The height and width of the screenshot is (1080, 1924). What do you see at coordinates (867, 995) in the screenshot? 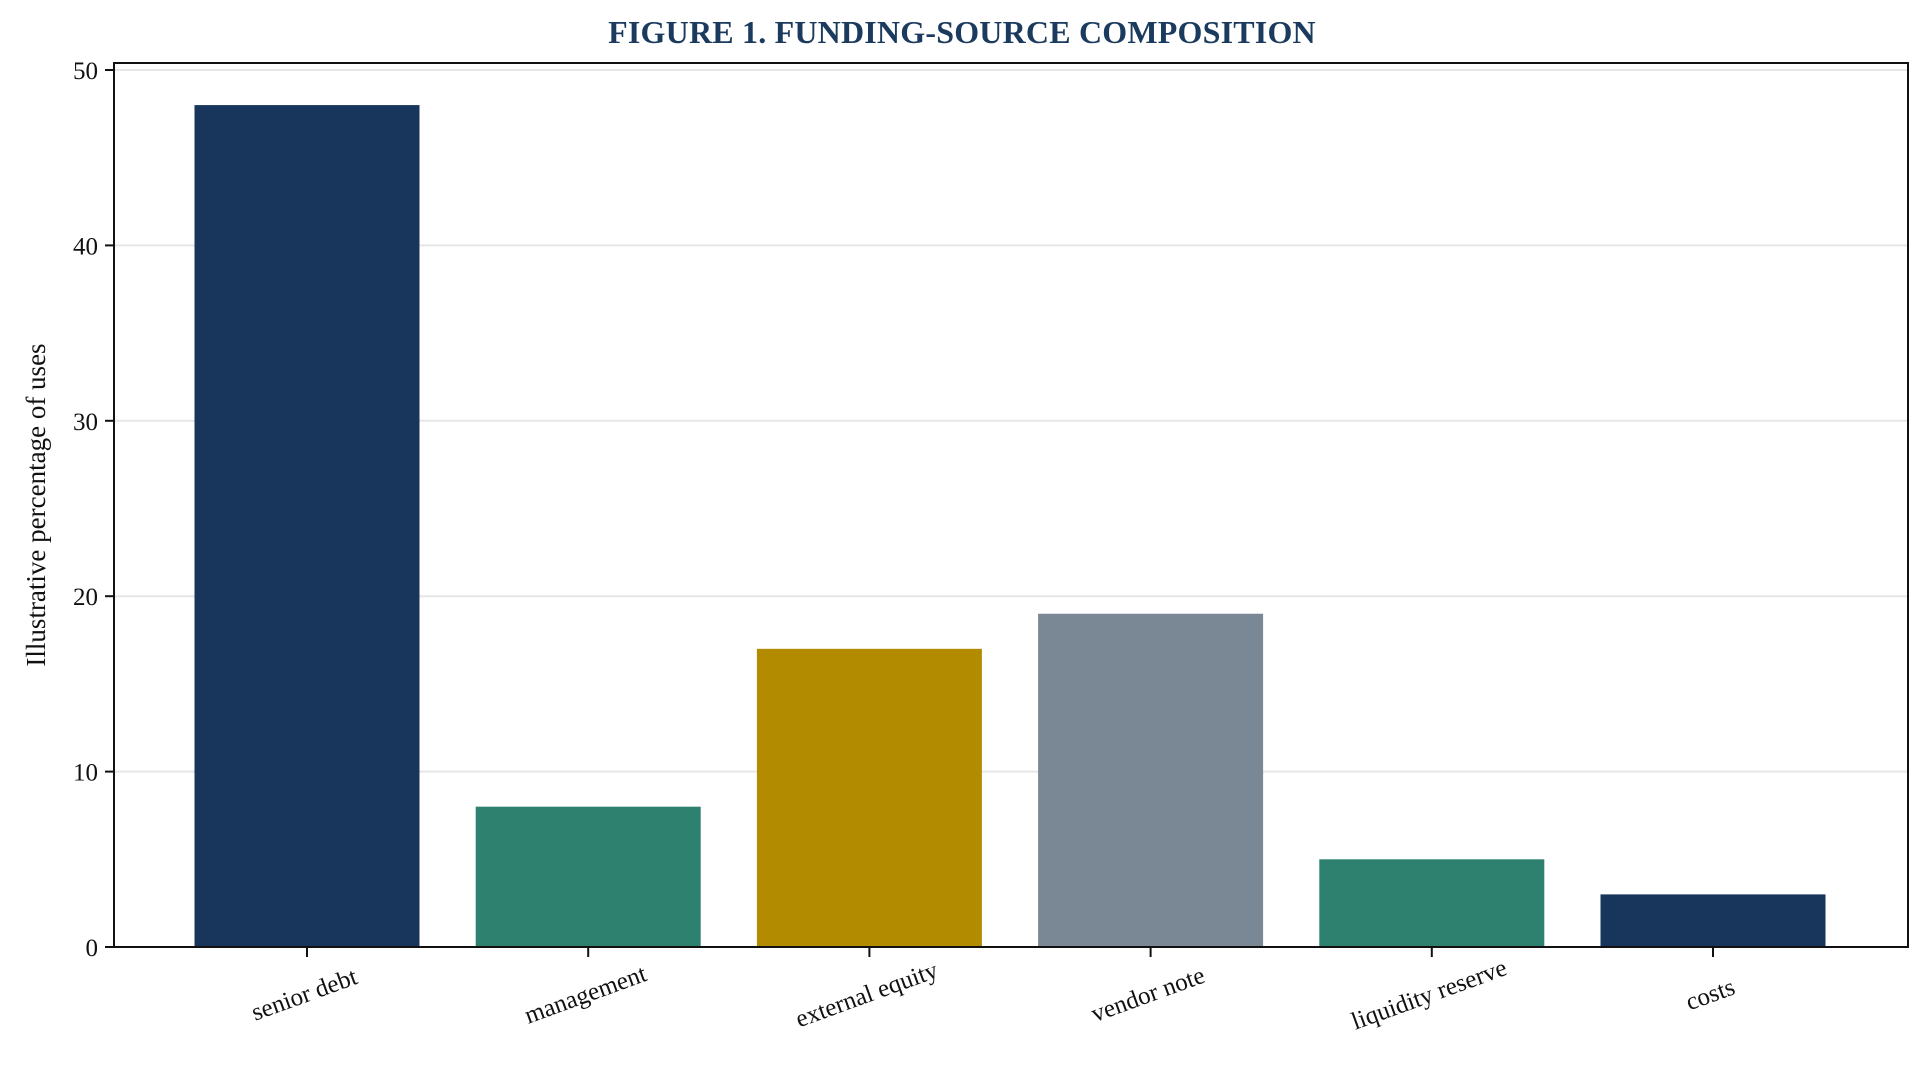
I see `x-tick-label: external equity` at bounding box center [867, 995].